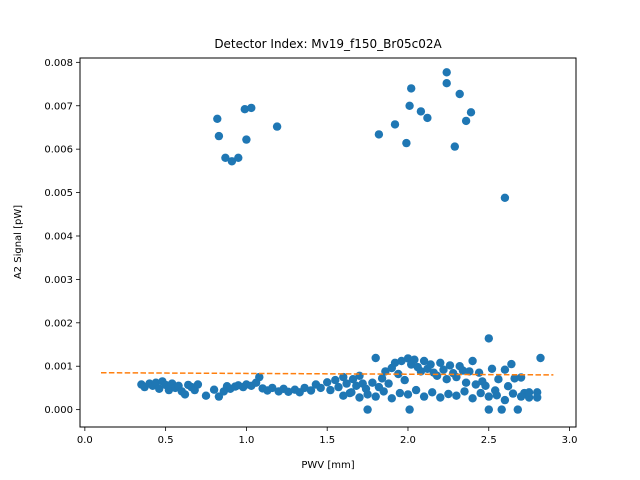 This screenshot has width=640, height=480. Describe the element at coordinates (58, 63) in the screenshot. I see `y-tick-label: 0.008` at that location.